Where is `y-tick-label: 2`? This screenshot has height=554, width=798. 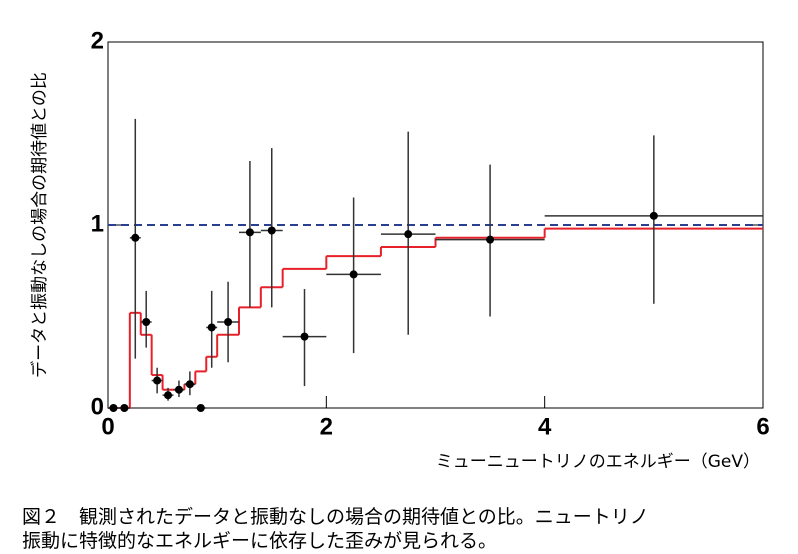 y-tick-label: 2 is located at coordinates (97, 40).